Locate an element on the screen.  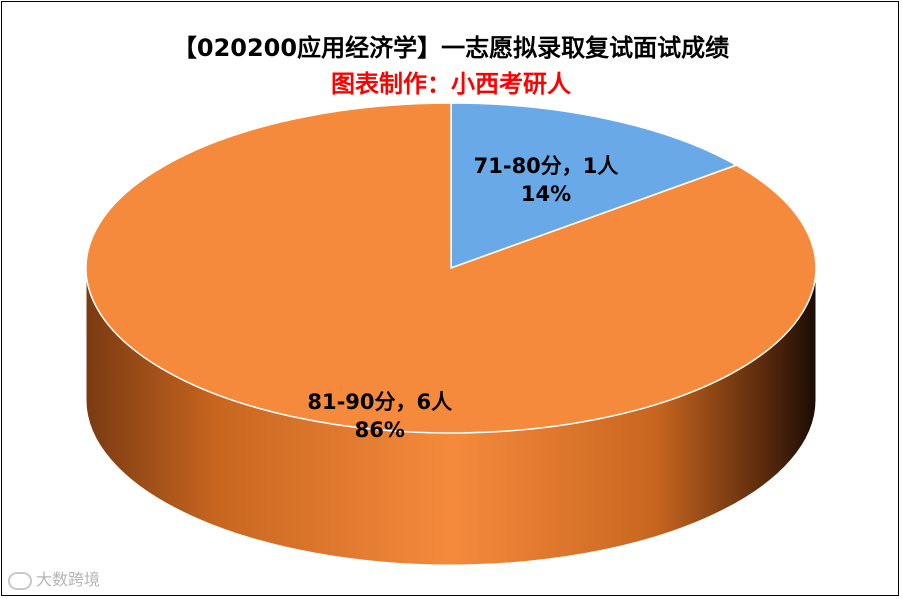
slice-percent-1: 14% is located at coordinates (546, 194).